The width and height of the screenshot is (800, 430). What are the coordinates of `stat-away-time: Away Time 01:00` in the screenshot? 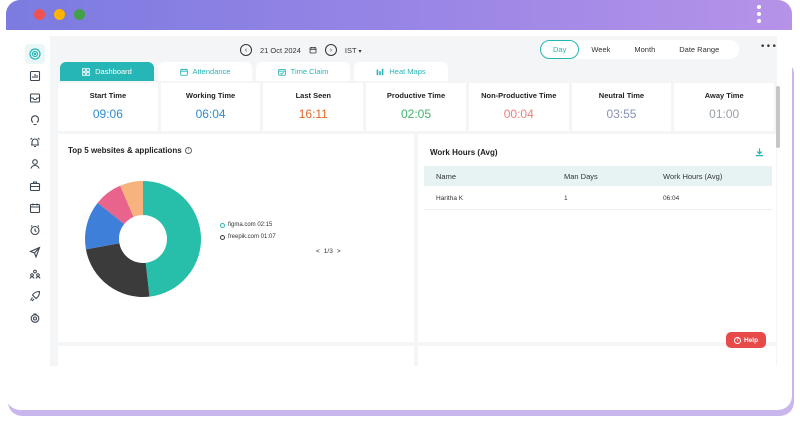 It's located at (724, 107).